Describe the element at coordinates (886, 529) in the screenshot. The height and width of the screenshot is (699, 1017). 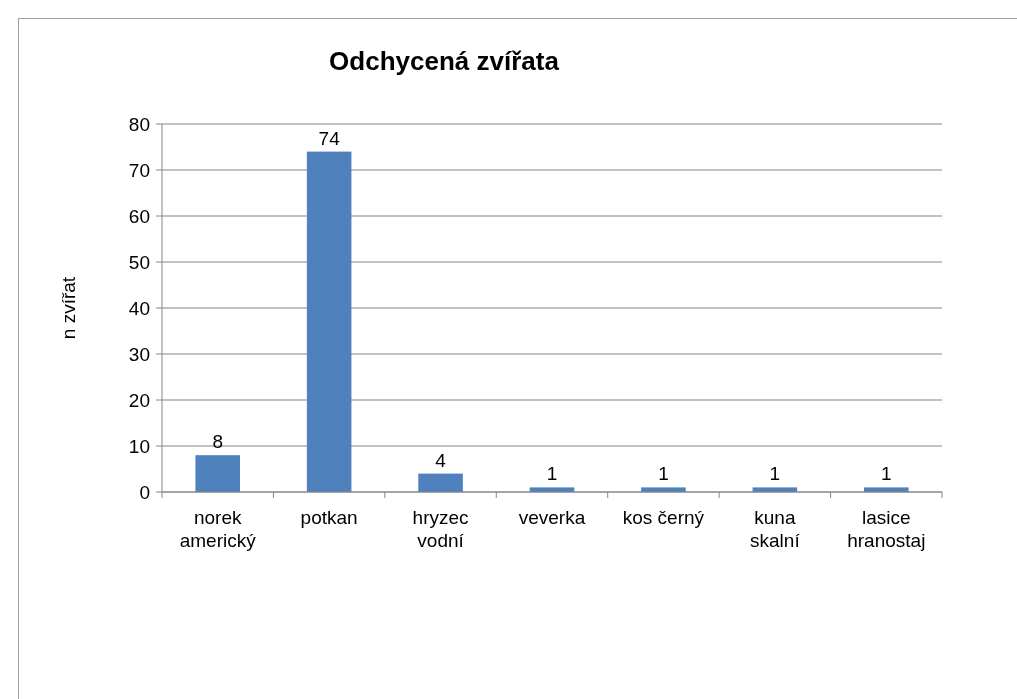
I see `x-tick-label: lasice hranostaj` at that location.